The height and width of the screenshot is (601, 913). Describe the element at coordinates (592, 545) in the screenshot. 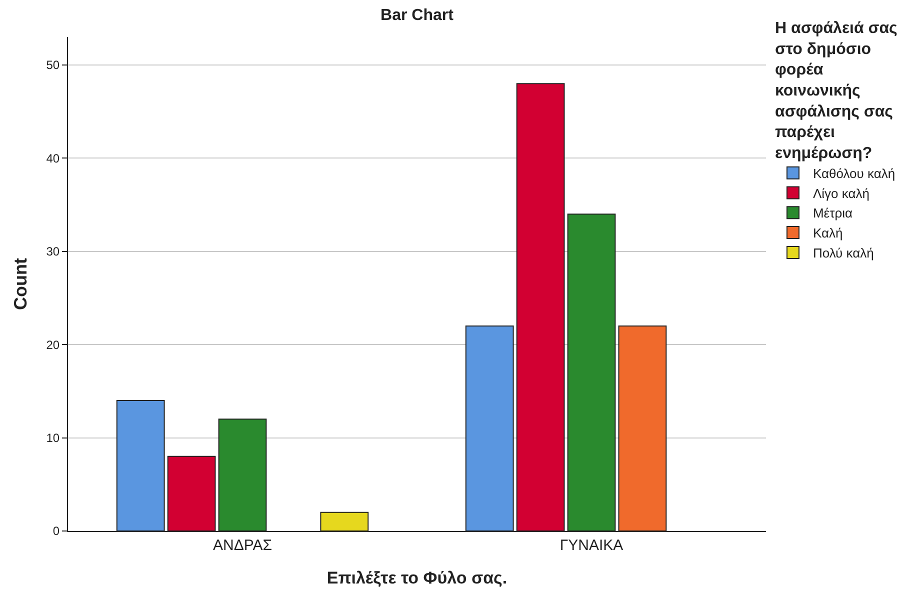

I see `x-tick-label: ΓΥΝΑΙΚΑ` at that location.